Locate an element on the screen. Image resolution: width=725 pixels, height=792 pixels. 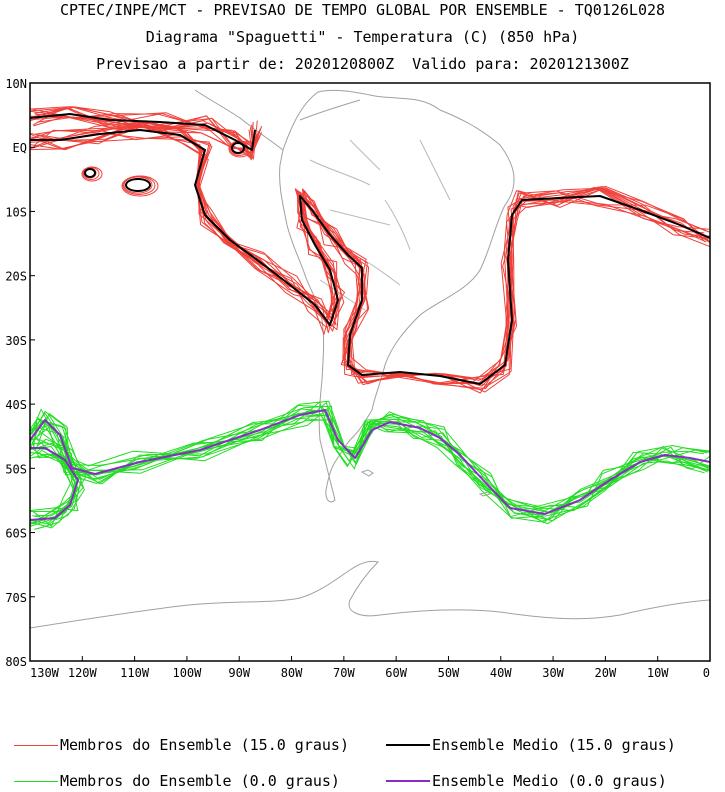
legend-members-15: Membros do Ensemble (15.0 graus) is located at coordinates (181, 745).